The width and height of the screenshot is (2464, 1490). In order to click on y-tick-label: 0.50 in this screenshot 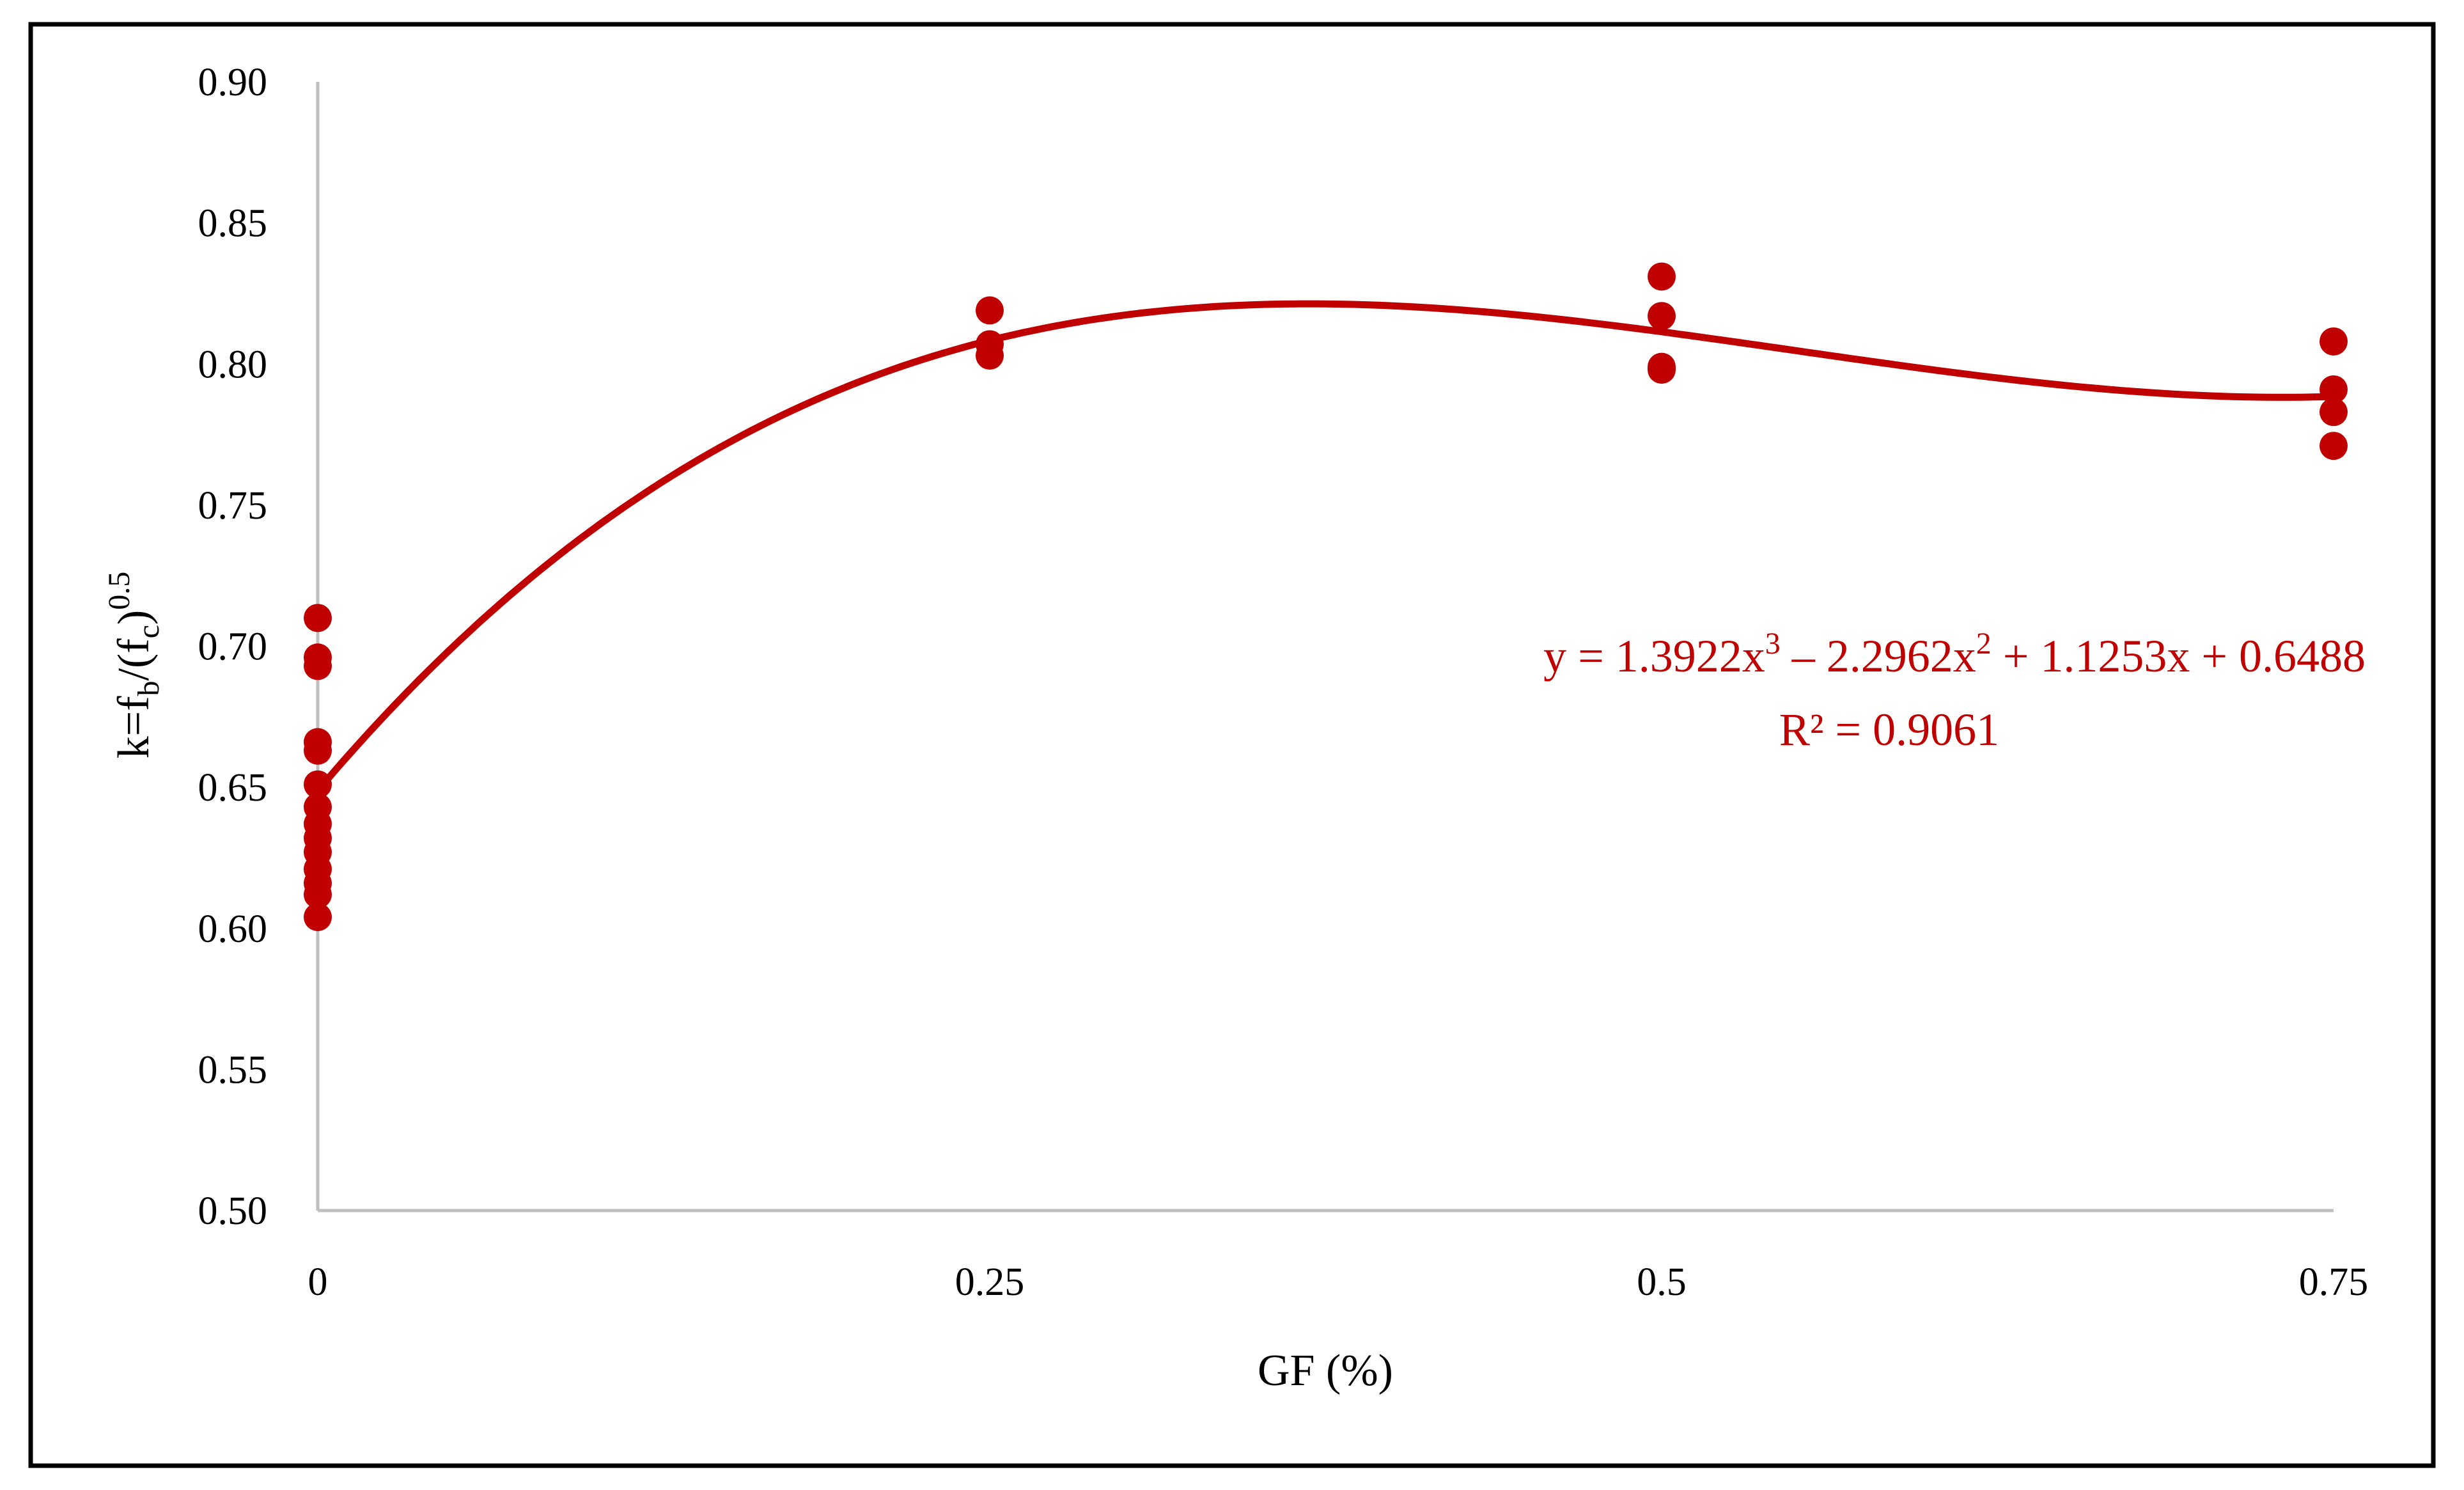, I will do `click(233, 1211)`.